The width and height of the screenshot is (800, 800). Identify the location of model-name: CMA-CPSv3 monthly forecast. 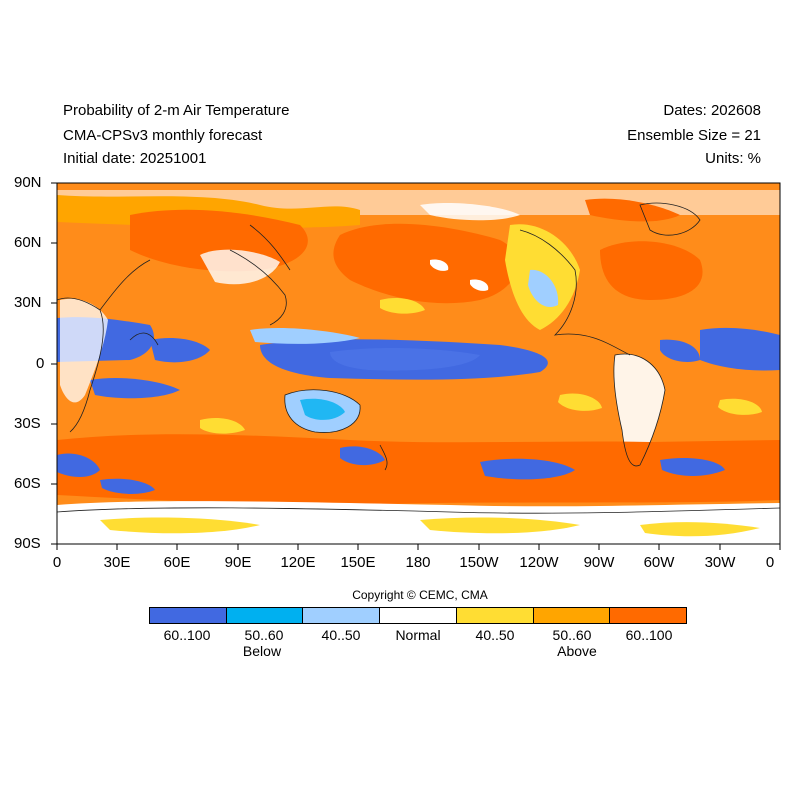
(163, 135).